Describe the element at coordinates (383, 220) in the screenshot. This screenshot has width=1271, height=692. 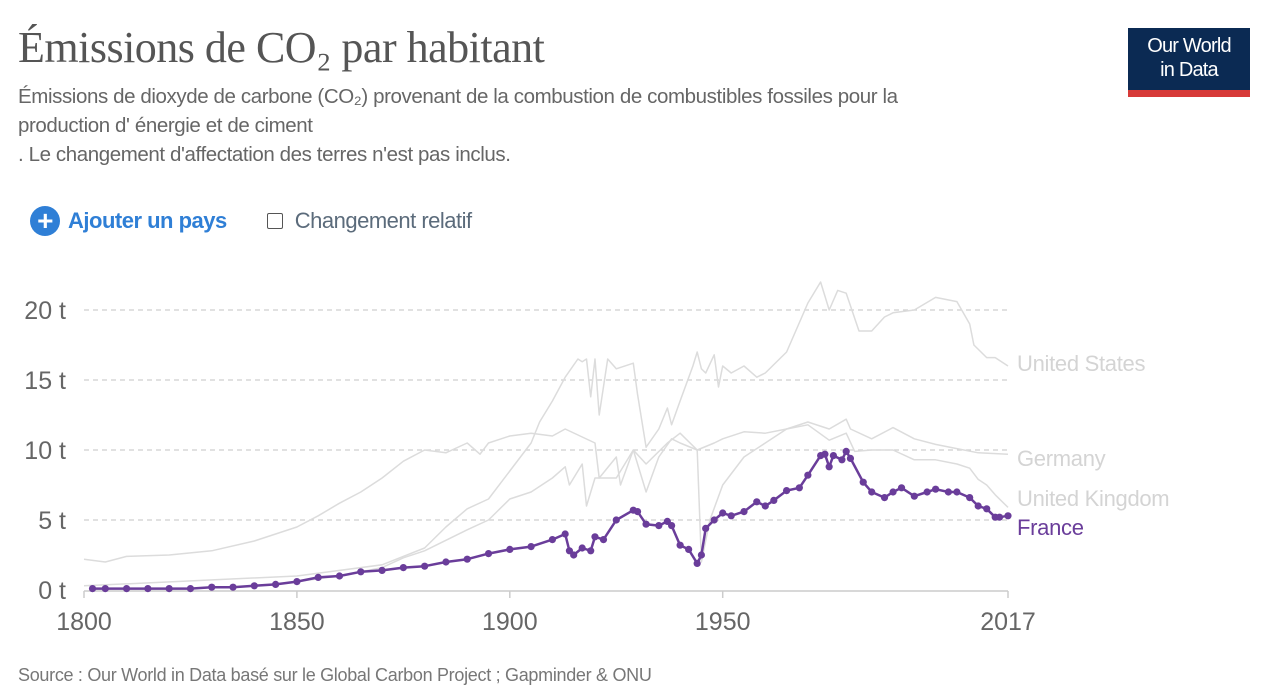
I see `relative-change-label: Changement relatif` at that location.